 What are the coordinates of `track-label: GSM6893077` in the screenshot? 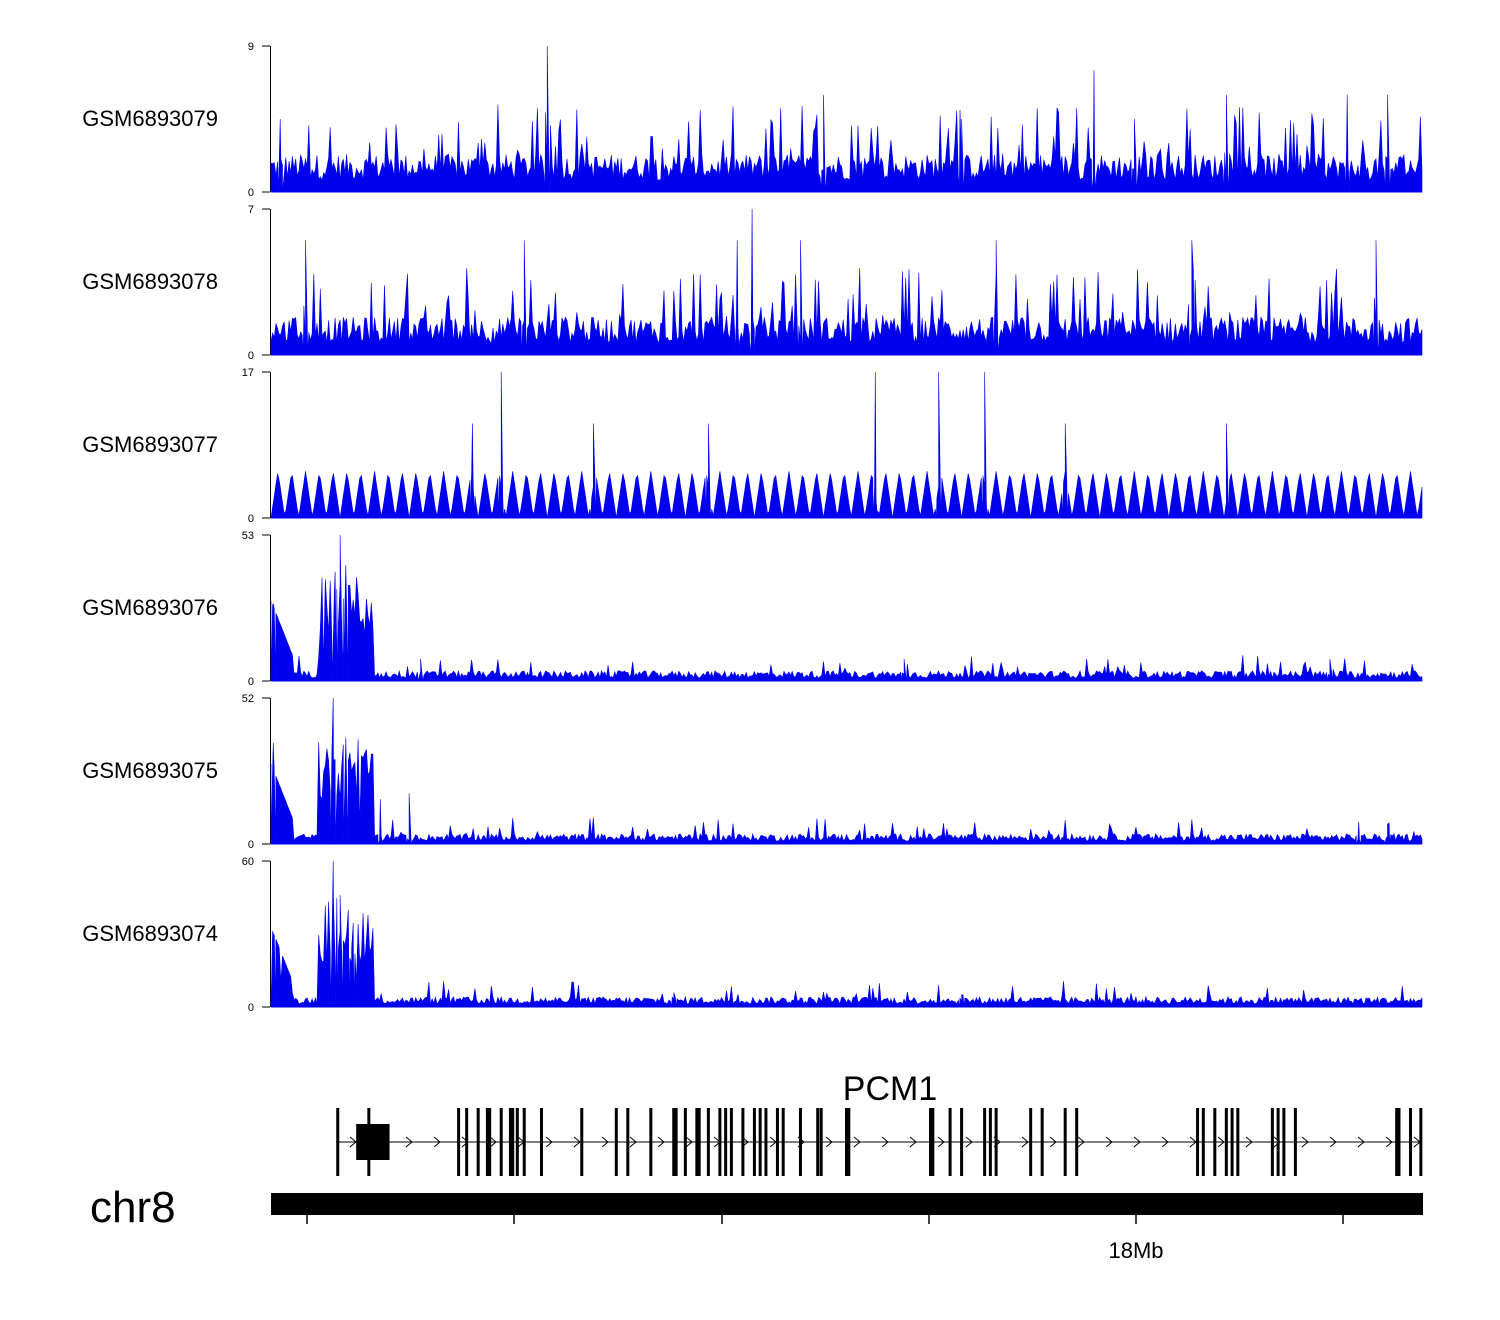 It's located at (150, 444).